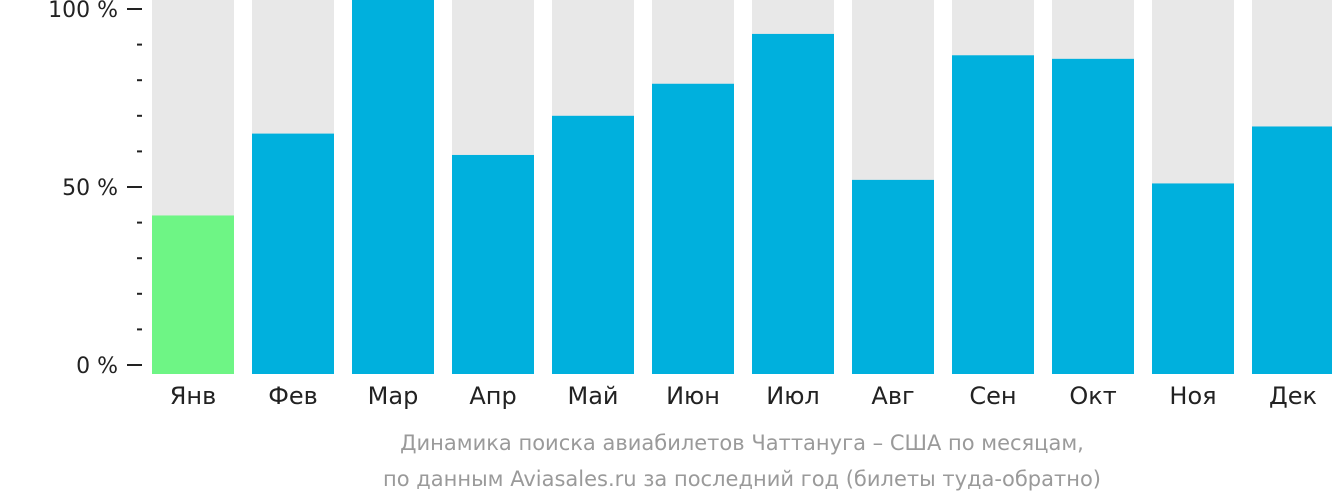 Image resolution: width=1332 pixels, height=502 pixels. Describe the element at coordinates (1293, 396) in the screenshot. I see `x-tick-label: Дек` at that location.